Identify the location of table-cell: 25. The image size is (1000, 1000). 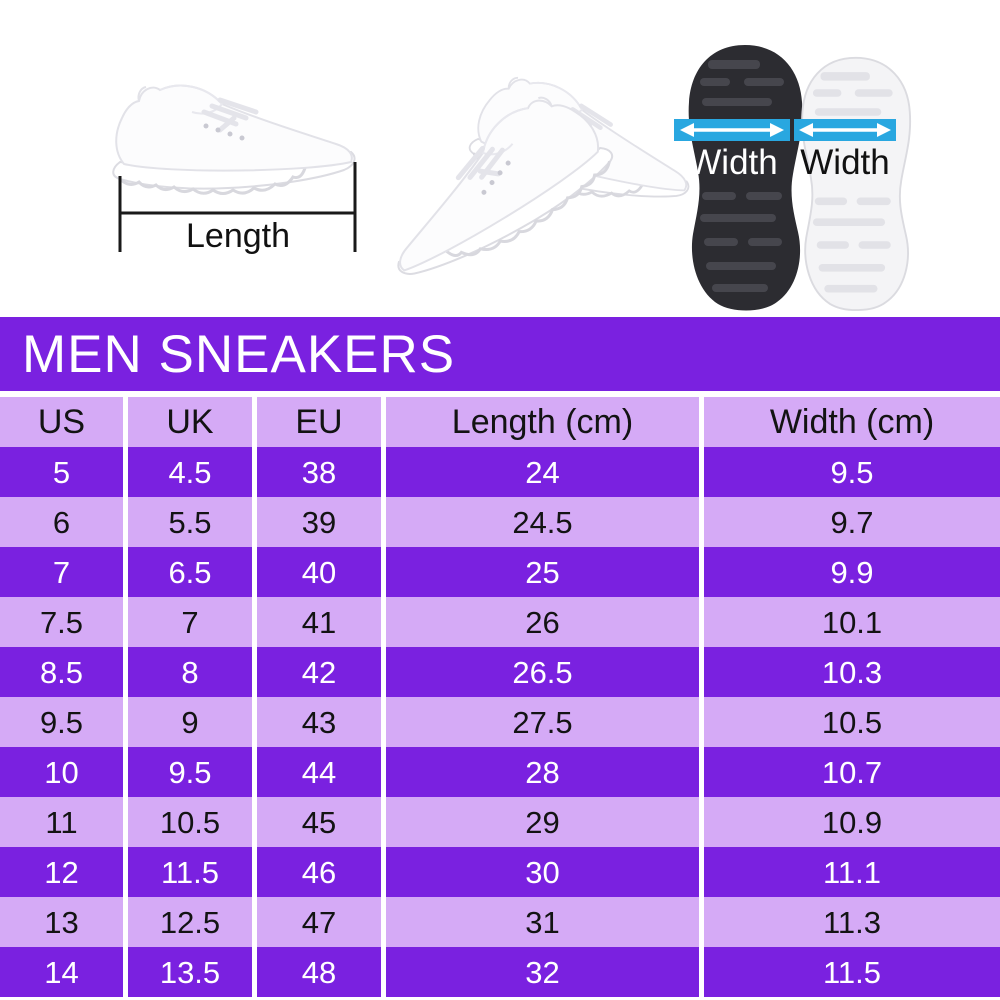
(542, 572).